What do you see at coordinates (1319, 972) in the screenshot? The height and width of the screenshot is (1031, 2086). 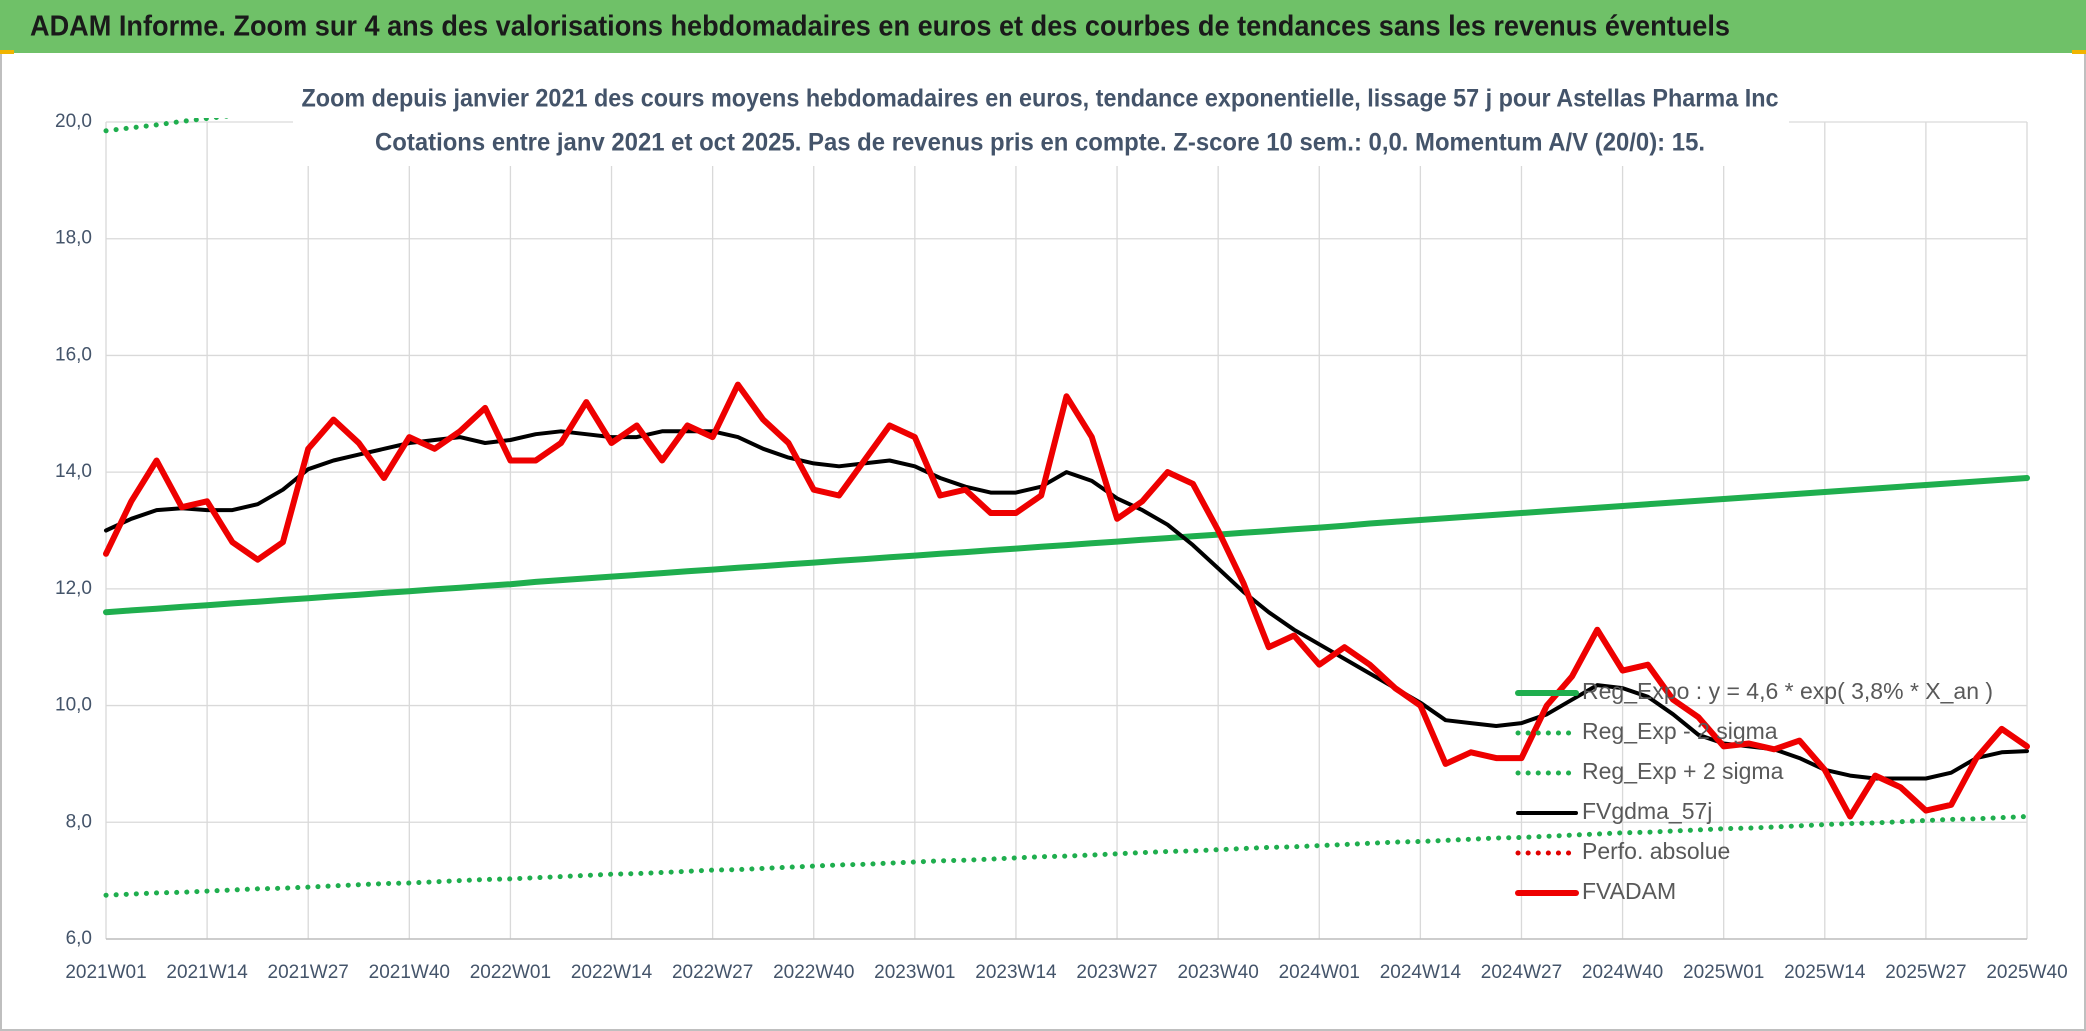 I see `x-tick-label: 2024W01` at bounding box center [1319, 972].